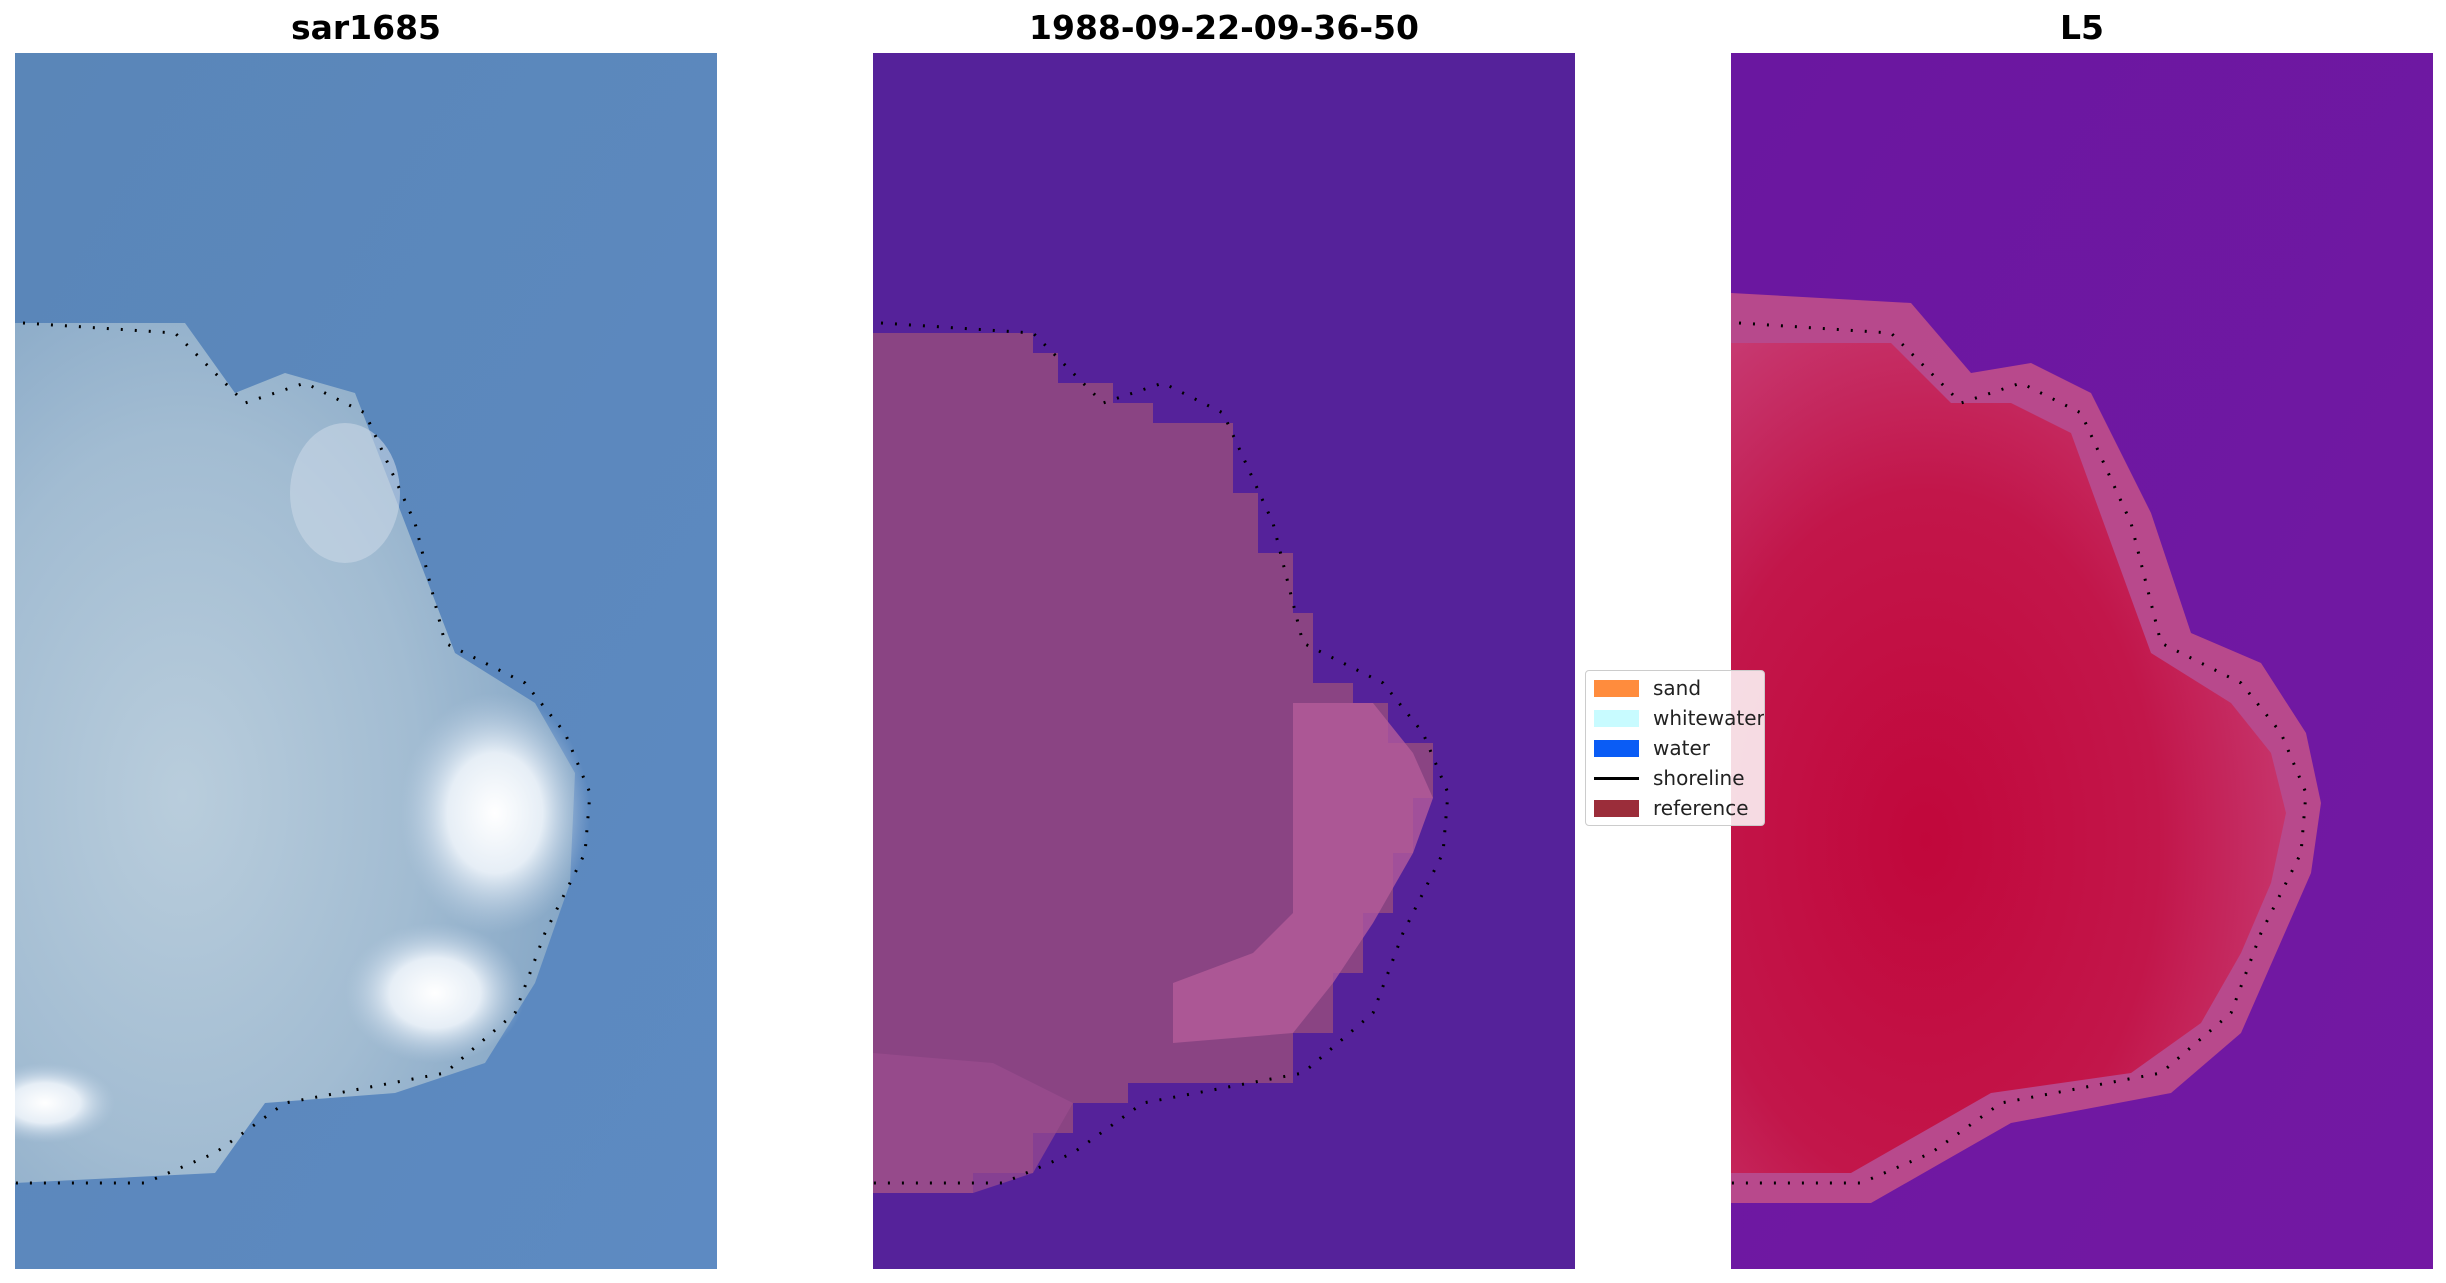 This screenshot has height=1283, width=2446. What do you see at coordinates (1224, 27) in the screenshot?
I see `panel-title-classification: 1988-09-22-09-36-50` at bounding box center [1224, 27].